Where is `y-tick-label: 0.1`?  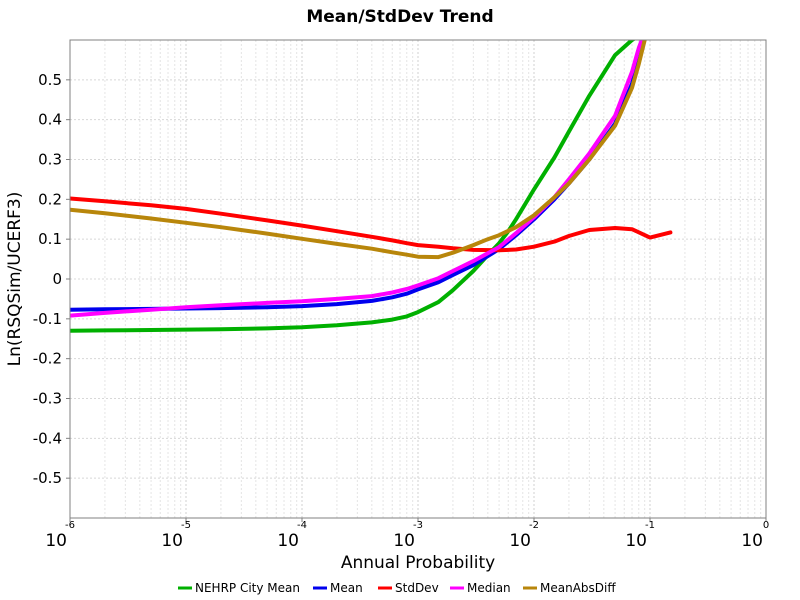 y-tick-label: 0.1 is located at coordinates (50, 239).